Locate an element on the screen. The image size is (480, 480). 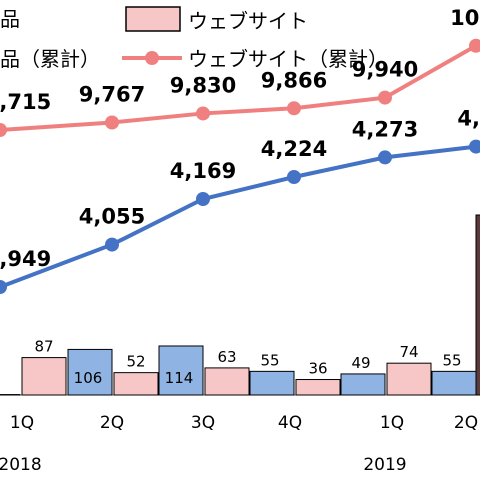
x-tick-label: 3Q is located at coordinates (203, 423).